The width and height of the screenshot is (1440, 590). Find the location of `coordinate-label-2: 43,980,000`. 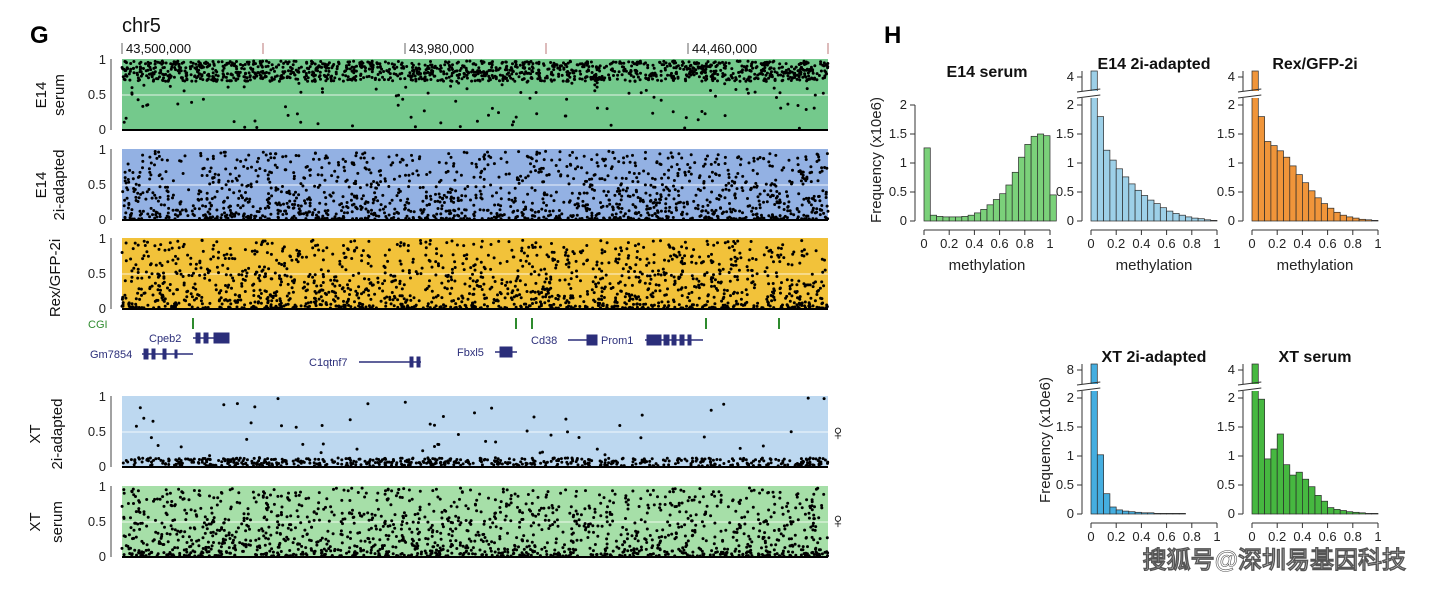

coordinate-label-2: 43,980,000 is located at coordinates (441, 48).